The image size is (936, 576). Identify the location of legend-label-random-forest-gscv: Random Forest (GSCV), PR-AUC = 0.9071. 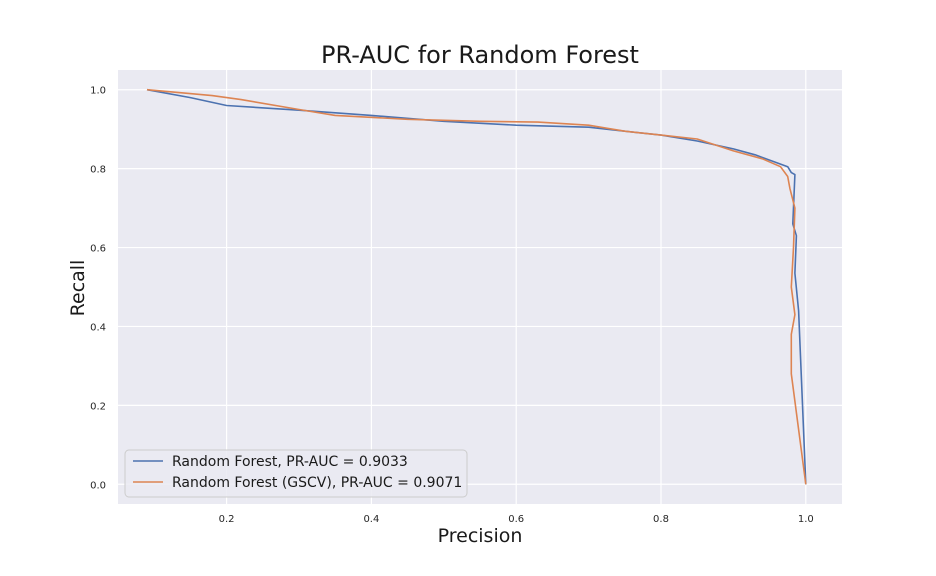
(317, 483).